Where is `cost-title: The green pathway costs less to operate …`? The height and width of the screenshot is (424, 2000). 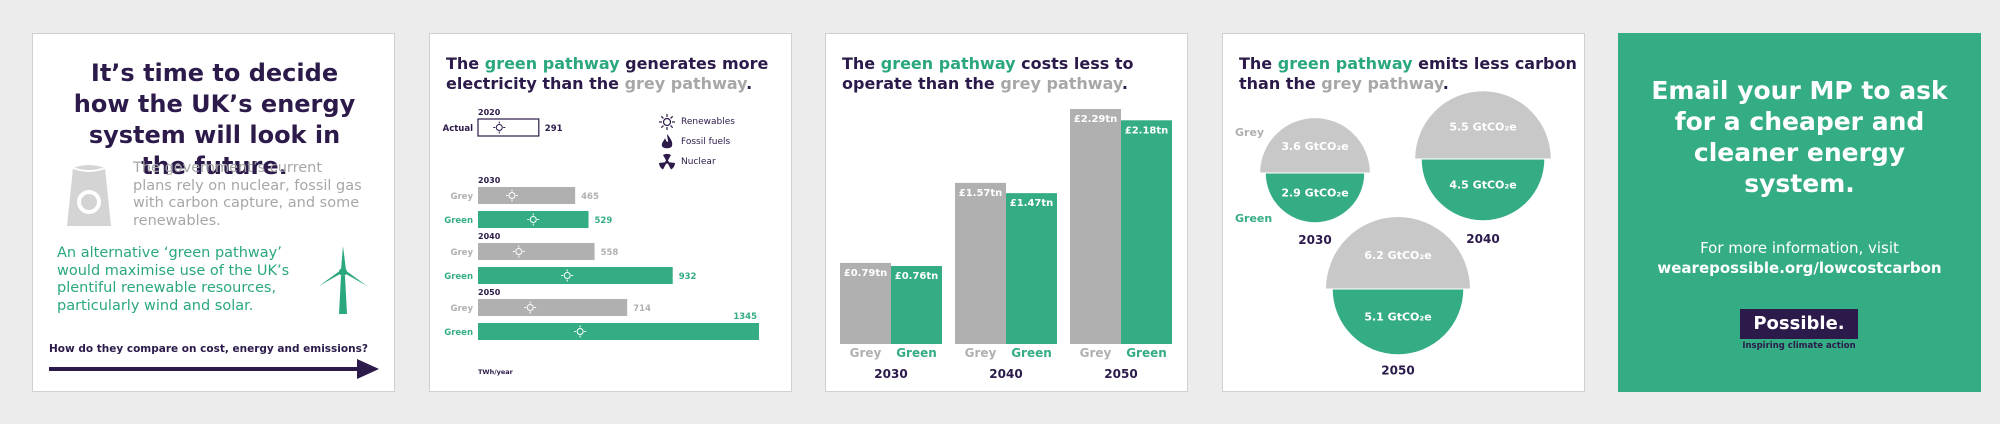 cost-title: The green pathway costs less to operate … is located at coordinates (988, 73).